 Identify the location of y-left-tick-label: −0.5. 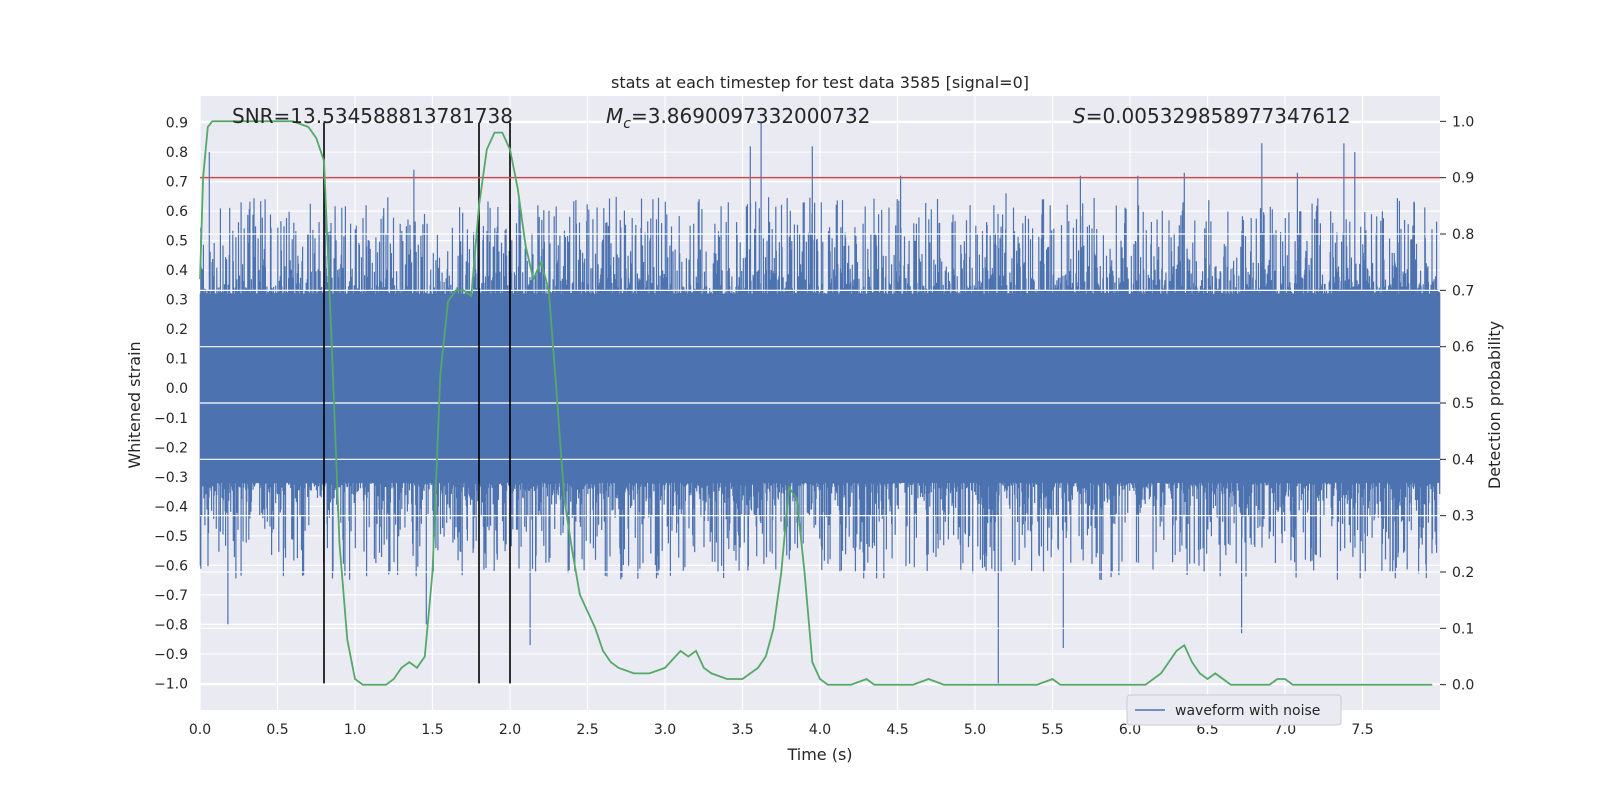
(171, 537).